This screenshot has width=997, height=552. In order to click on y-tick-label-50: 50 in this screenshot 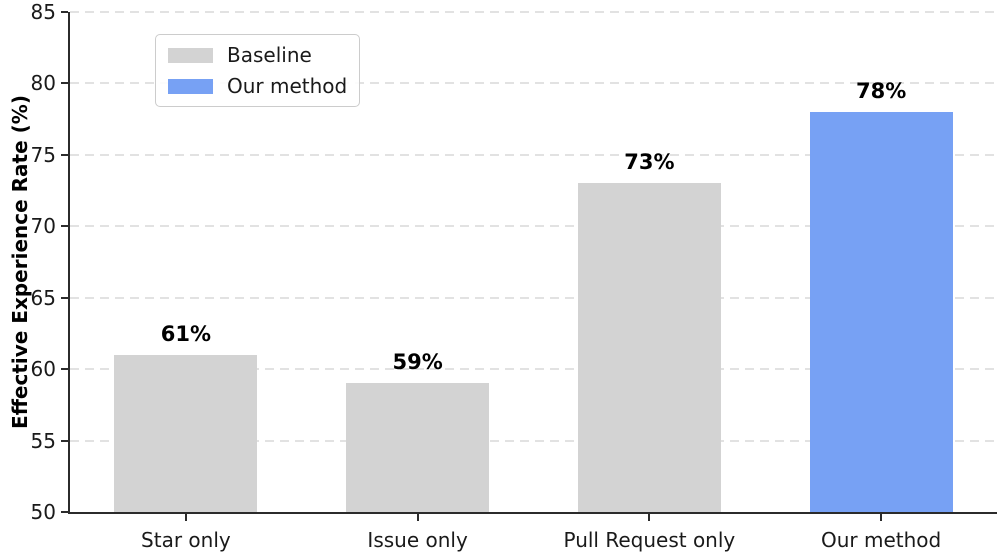, I will do `click(43, 512)`.